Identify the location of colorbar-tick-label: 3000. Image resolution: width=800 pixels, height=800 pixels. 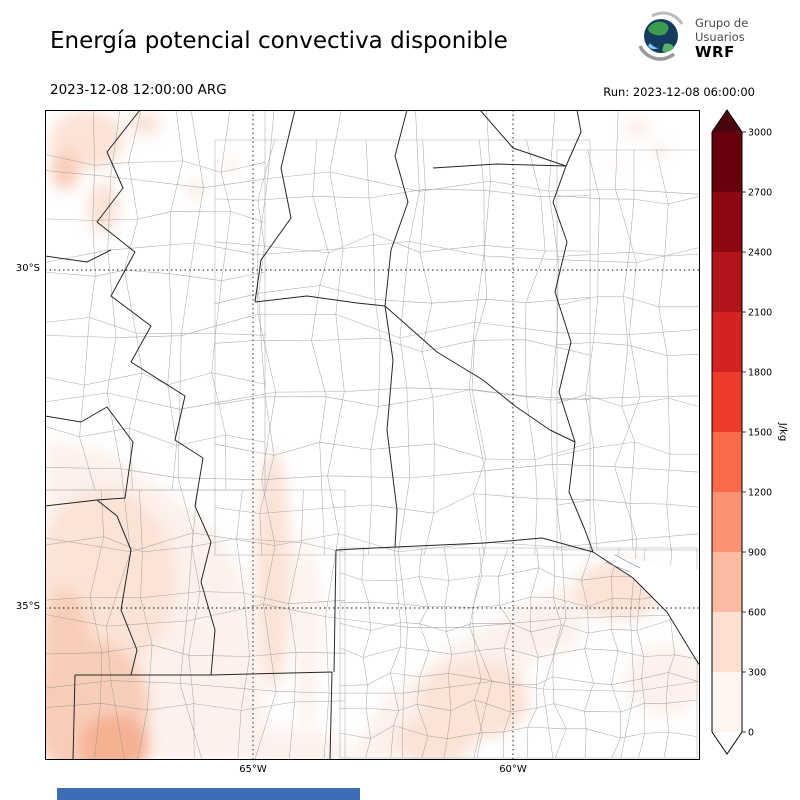
(760, 133).